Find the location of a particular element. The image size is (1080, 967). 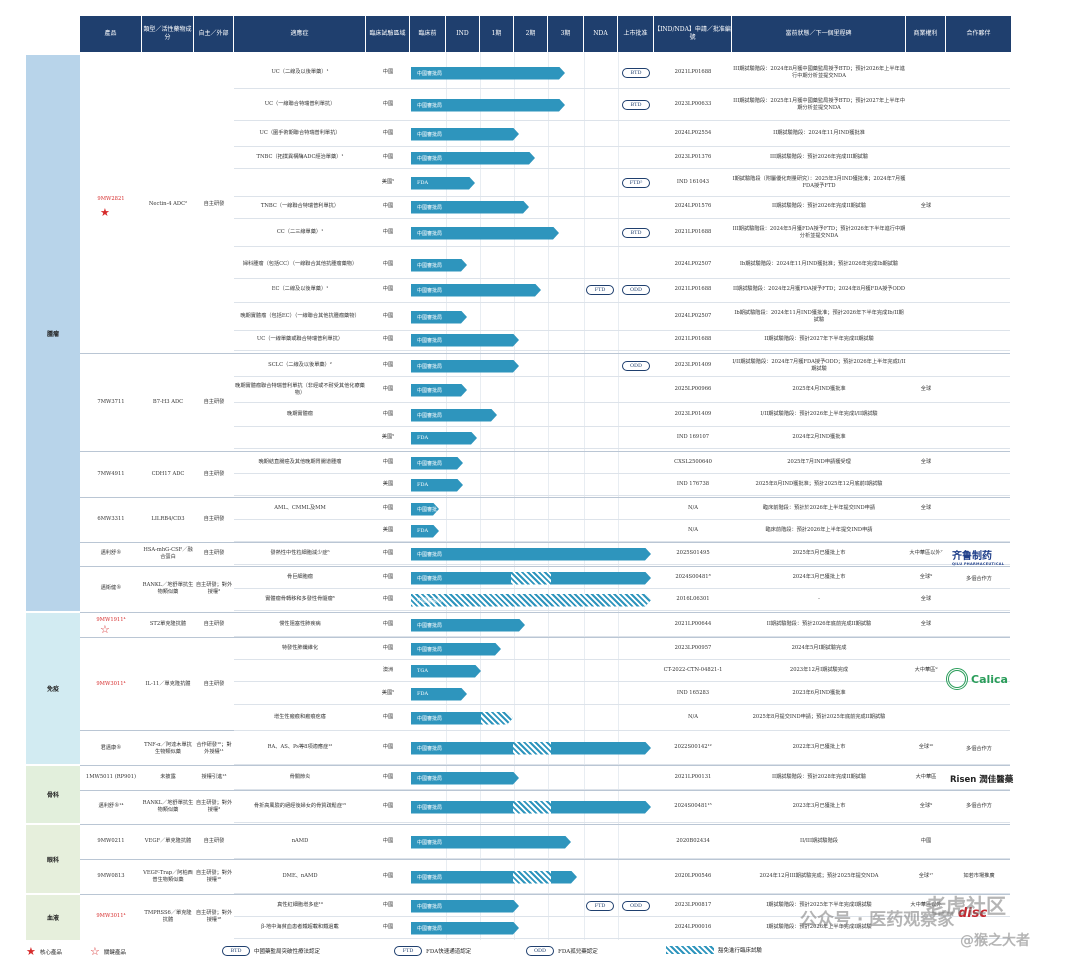

product-maiweijian: 邁衛健® is located at coordinates (111, 588).